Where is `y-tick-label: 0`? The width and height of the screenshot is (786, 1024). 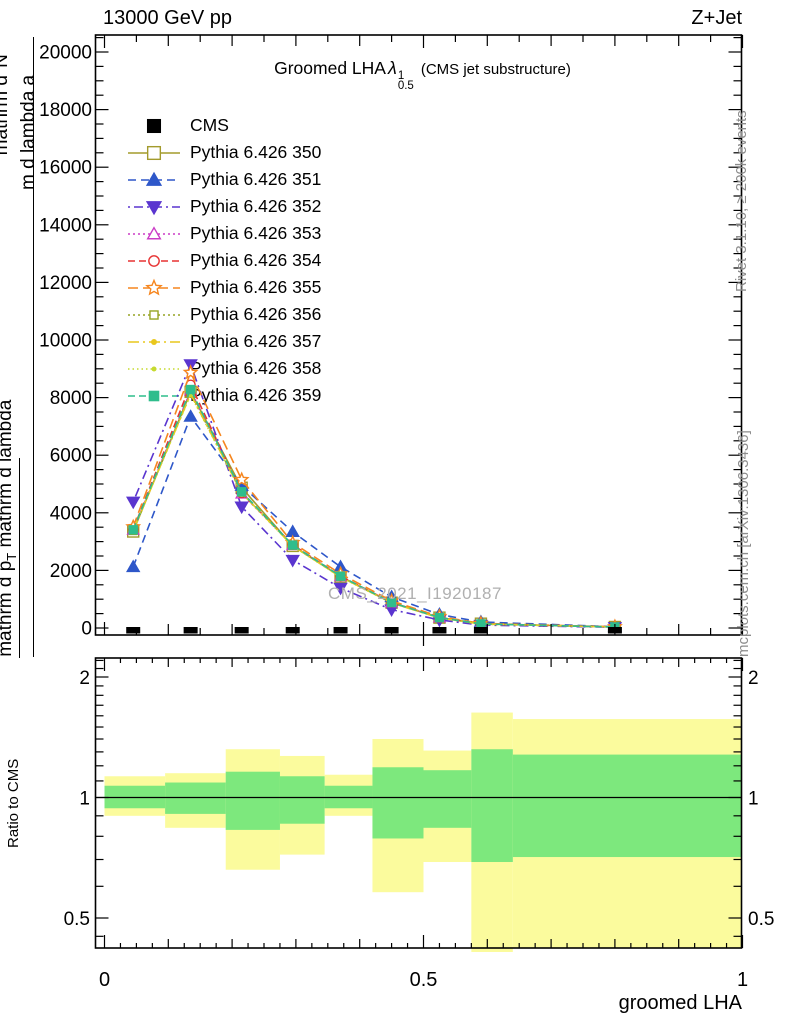
y-tick-label: 0 is located at coordinates (86, 629).